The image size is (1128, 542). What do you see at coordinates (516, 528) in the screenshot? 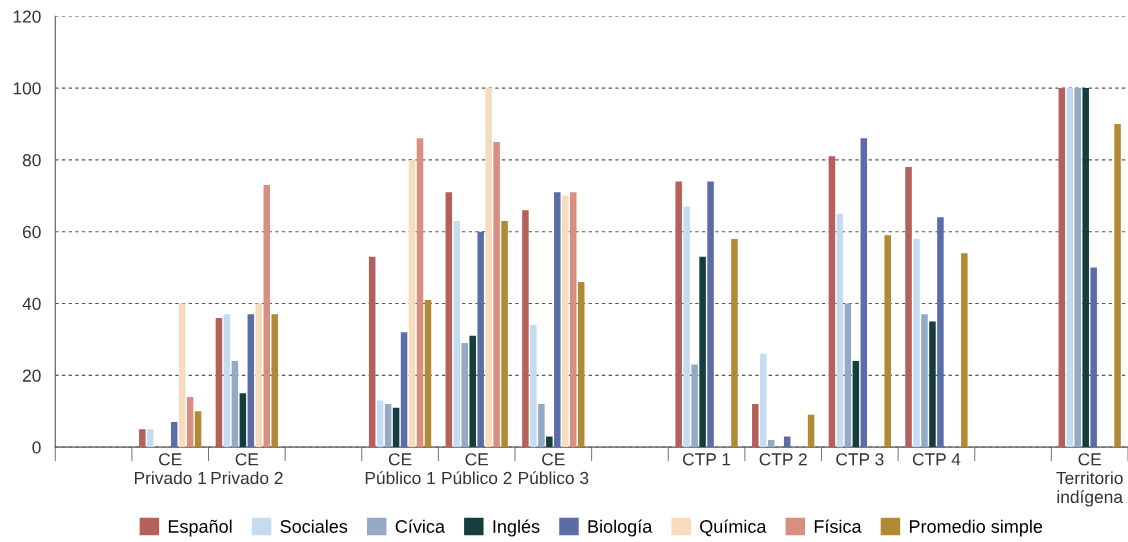
I see `legend-label: Inglés` at bounding box center [516, 528].